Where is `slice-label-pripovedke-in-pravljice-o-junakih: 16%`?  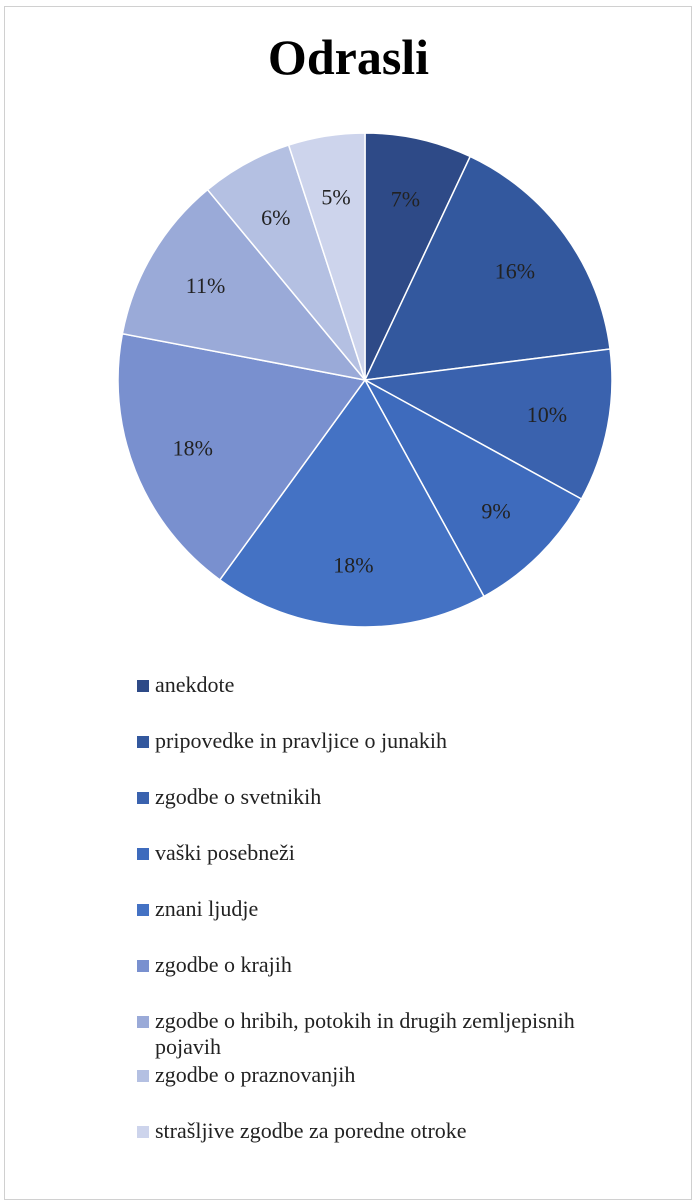
slice-label-pripovedke-in-pravljice-o-junakih: 16% is located at coordinates (515, 271).